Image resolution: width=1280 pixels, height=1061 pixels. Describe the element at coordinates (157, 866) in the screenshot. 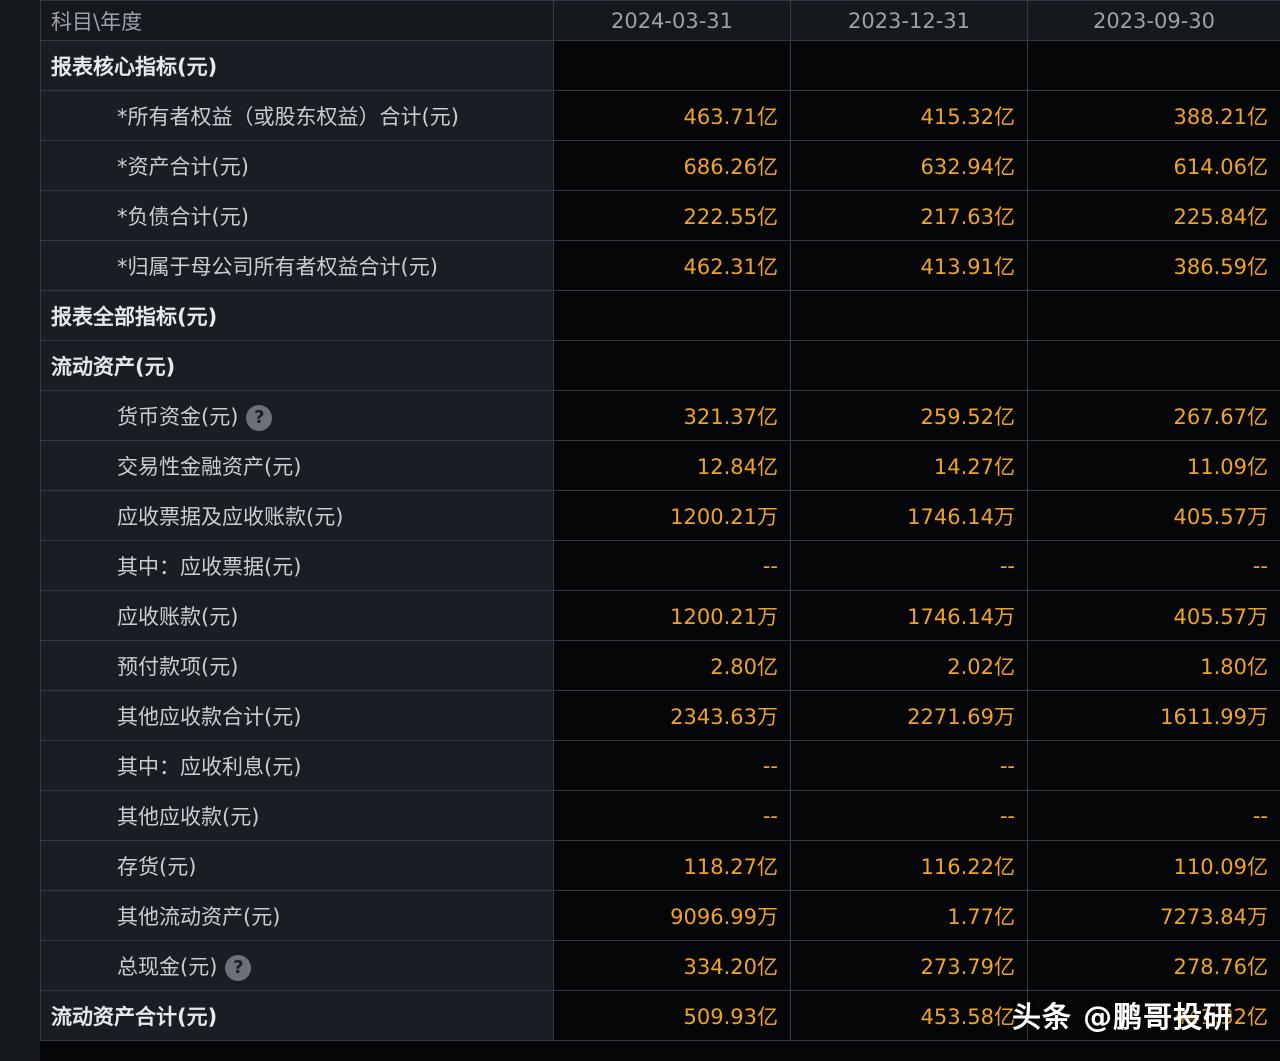

I see `row-label-text: 存货(元)` at that location.